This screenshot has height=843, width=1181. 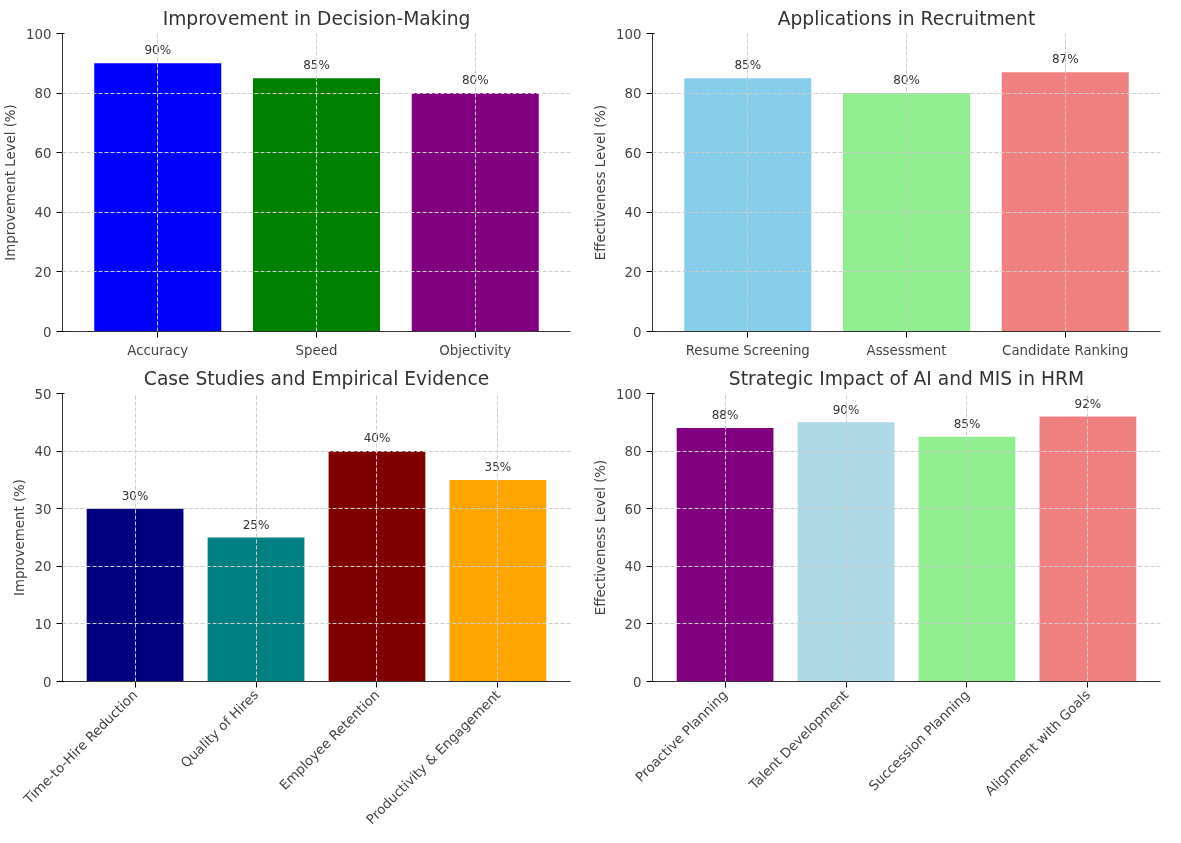 I want to click on data-label: 40%, so click(x=377, y=438).